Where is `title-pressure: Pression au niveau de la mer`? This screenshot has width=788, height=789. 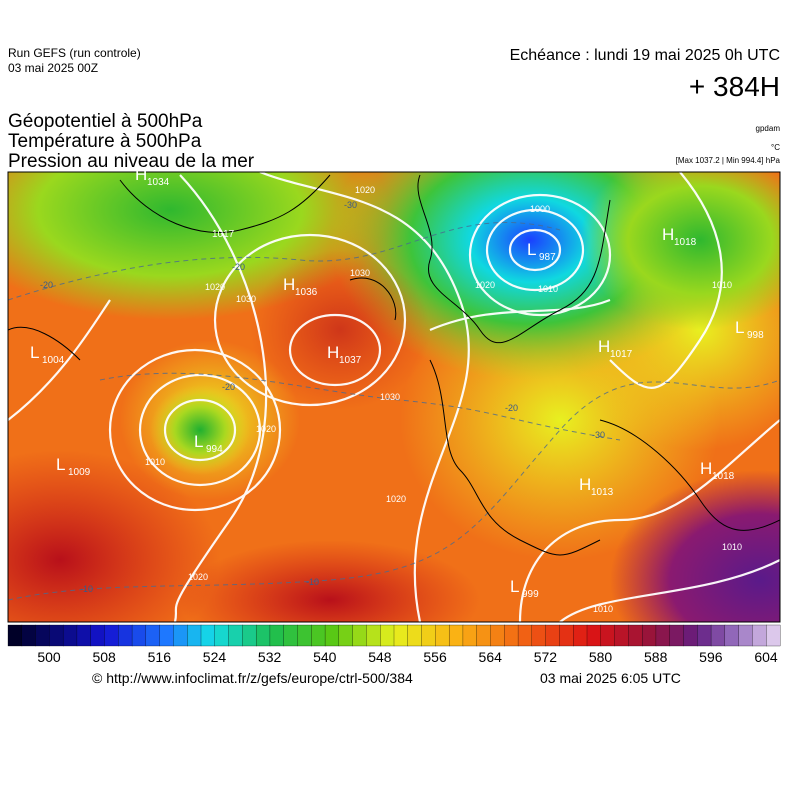
title-pressure: Pression au niveau de la mer is located at coordinates (131, 161).